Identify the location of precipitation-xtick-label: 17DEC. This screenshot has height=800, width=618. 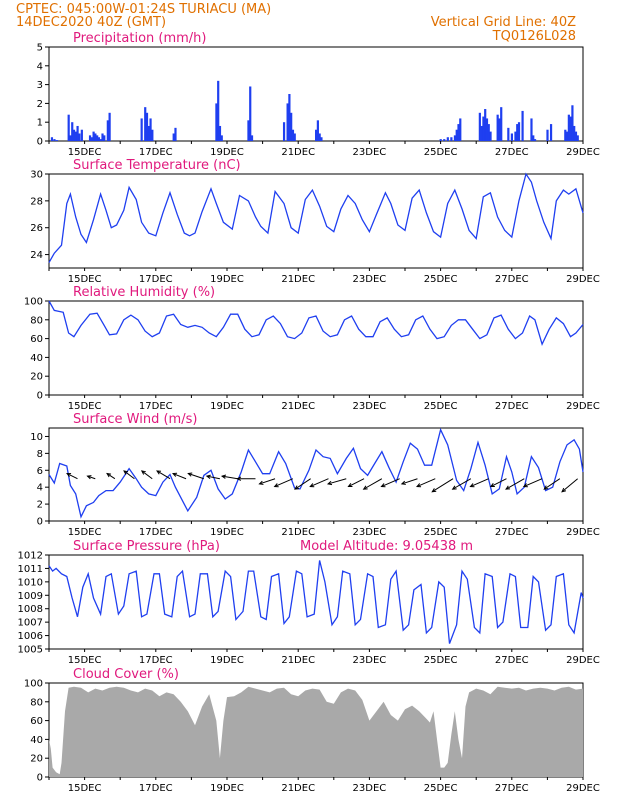
(156, 152).